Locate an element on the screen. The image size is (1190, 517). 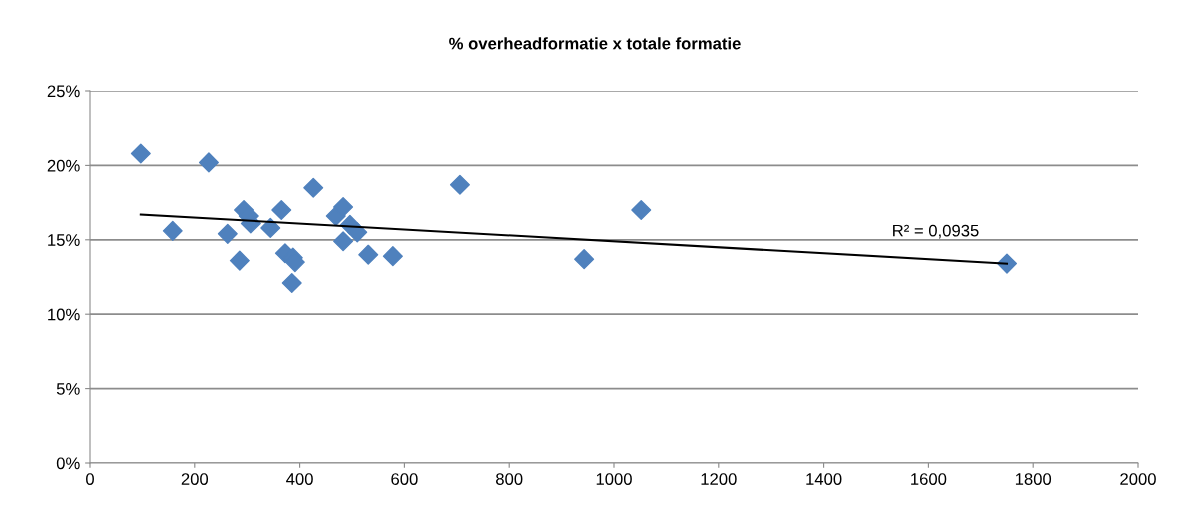
x-tick-label: 400 is located at coordinates (299, 479).